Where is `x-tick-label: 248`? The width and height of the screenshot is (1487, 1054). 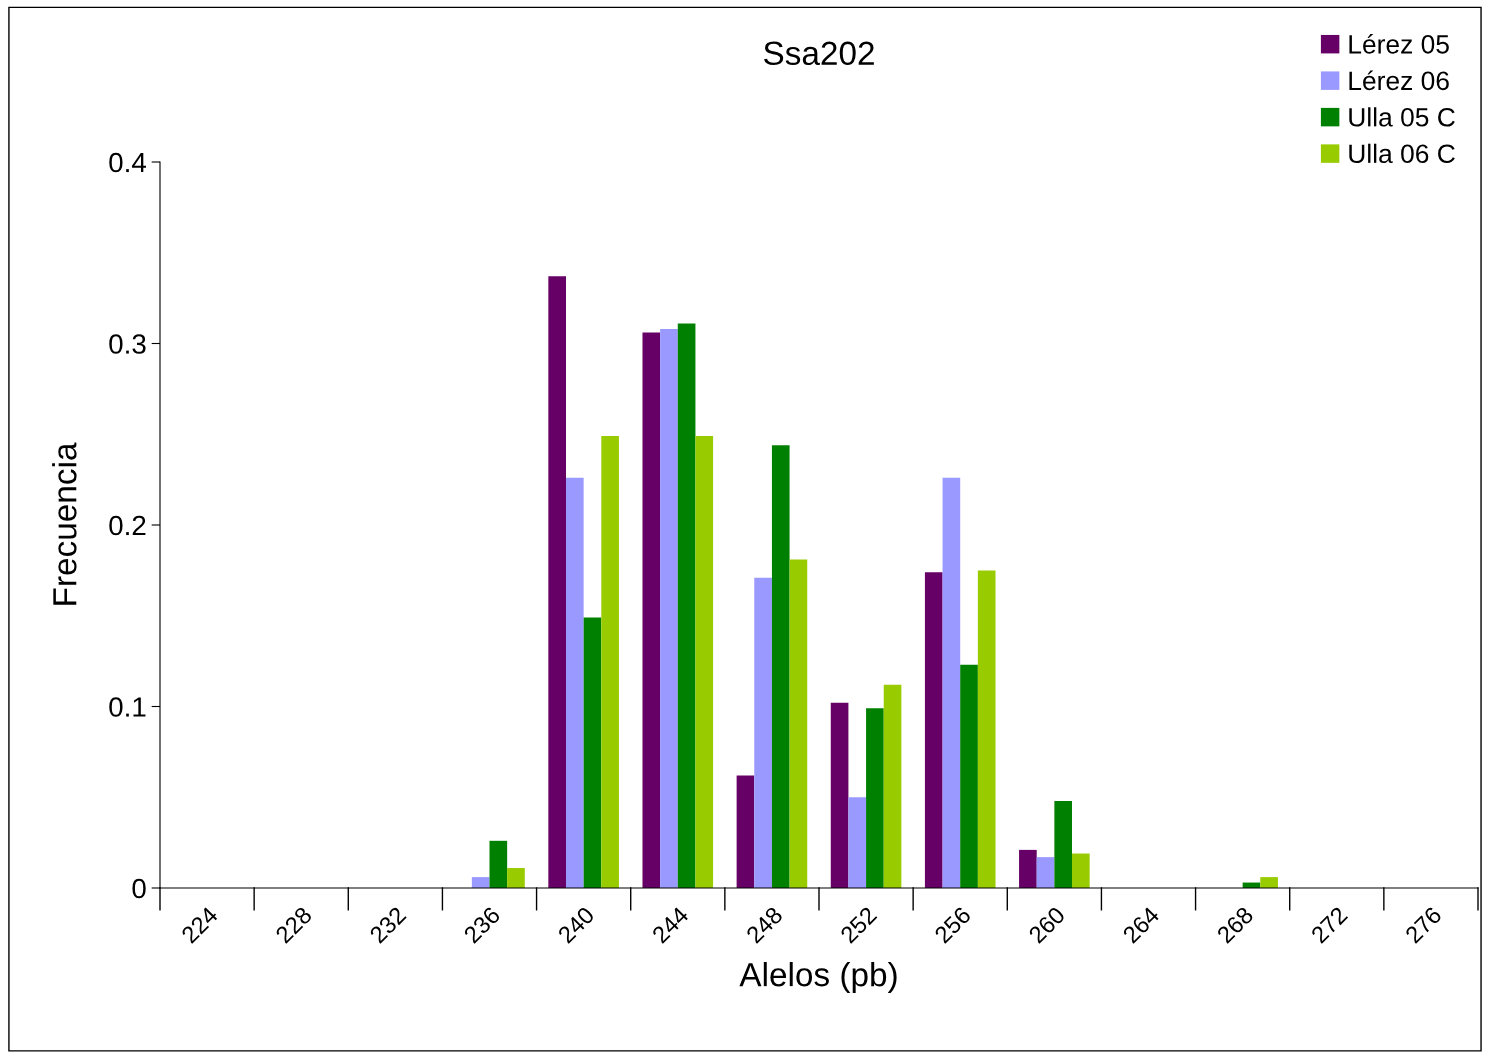
x-tick-label: 248 is located at coordinates (764, 924).